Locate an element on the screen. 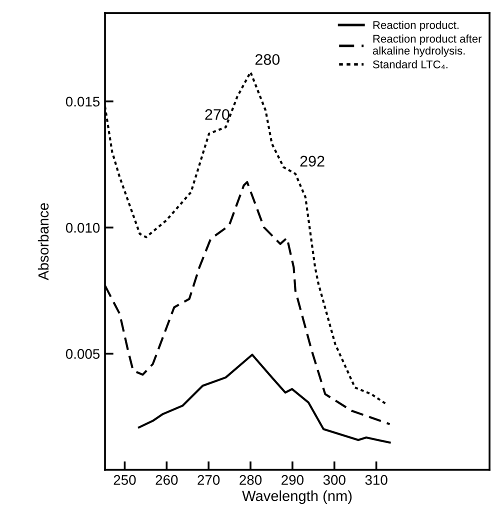 The height and width of the screenshot is (522, 493). x-tick-label: 260 is located at coordinates (167, 480).